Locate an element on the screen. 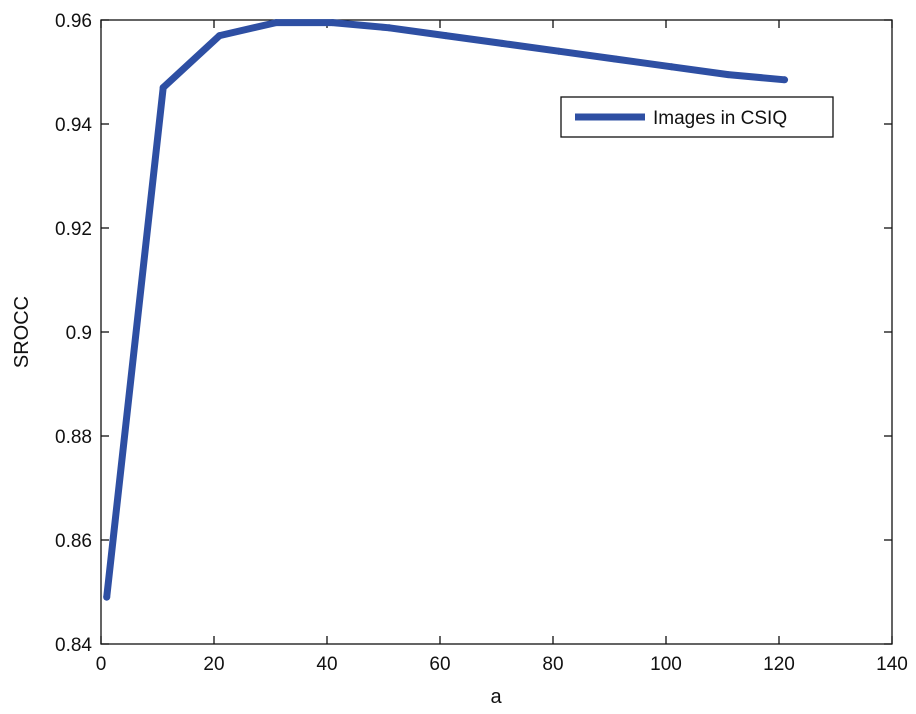 Image resolution: width=916 pixels, height=714 pixels. y-tick-label: 0.86 is located at coordinates (73, 541).